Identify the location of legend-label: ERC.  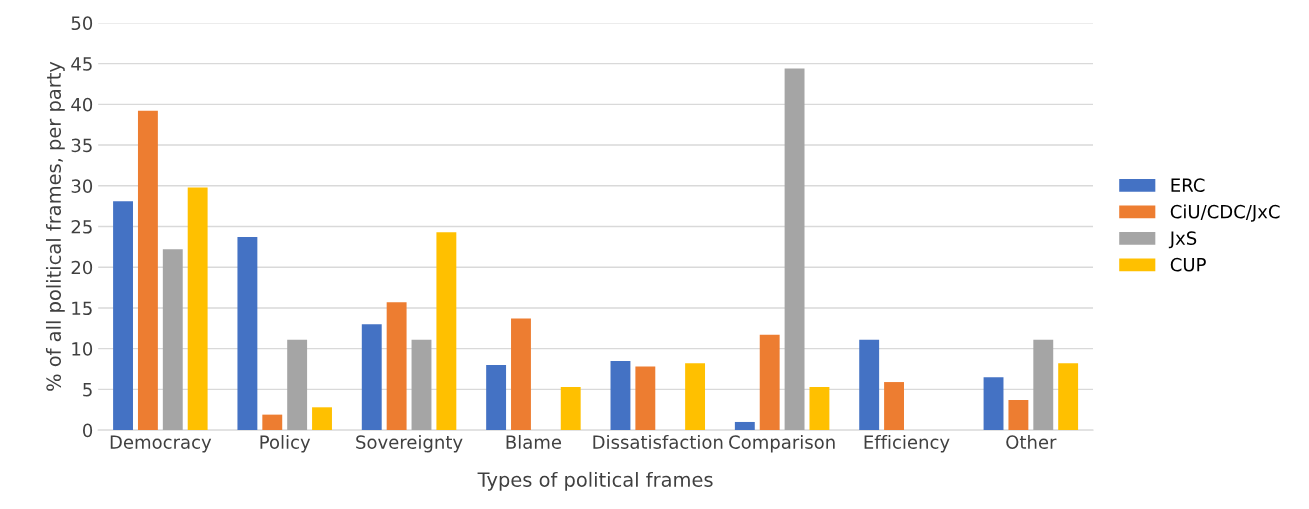
(1188, 185).